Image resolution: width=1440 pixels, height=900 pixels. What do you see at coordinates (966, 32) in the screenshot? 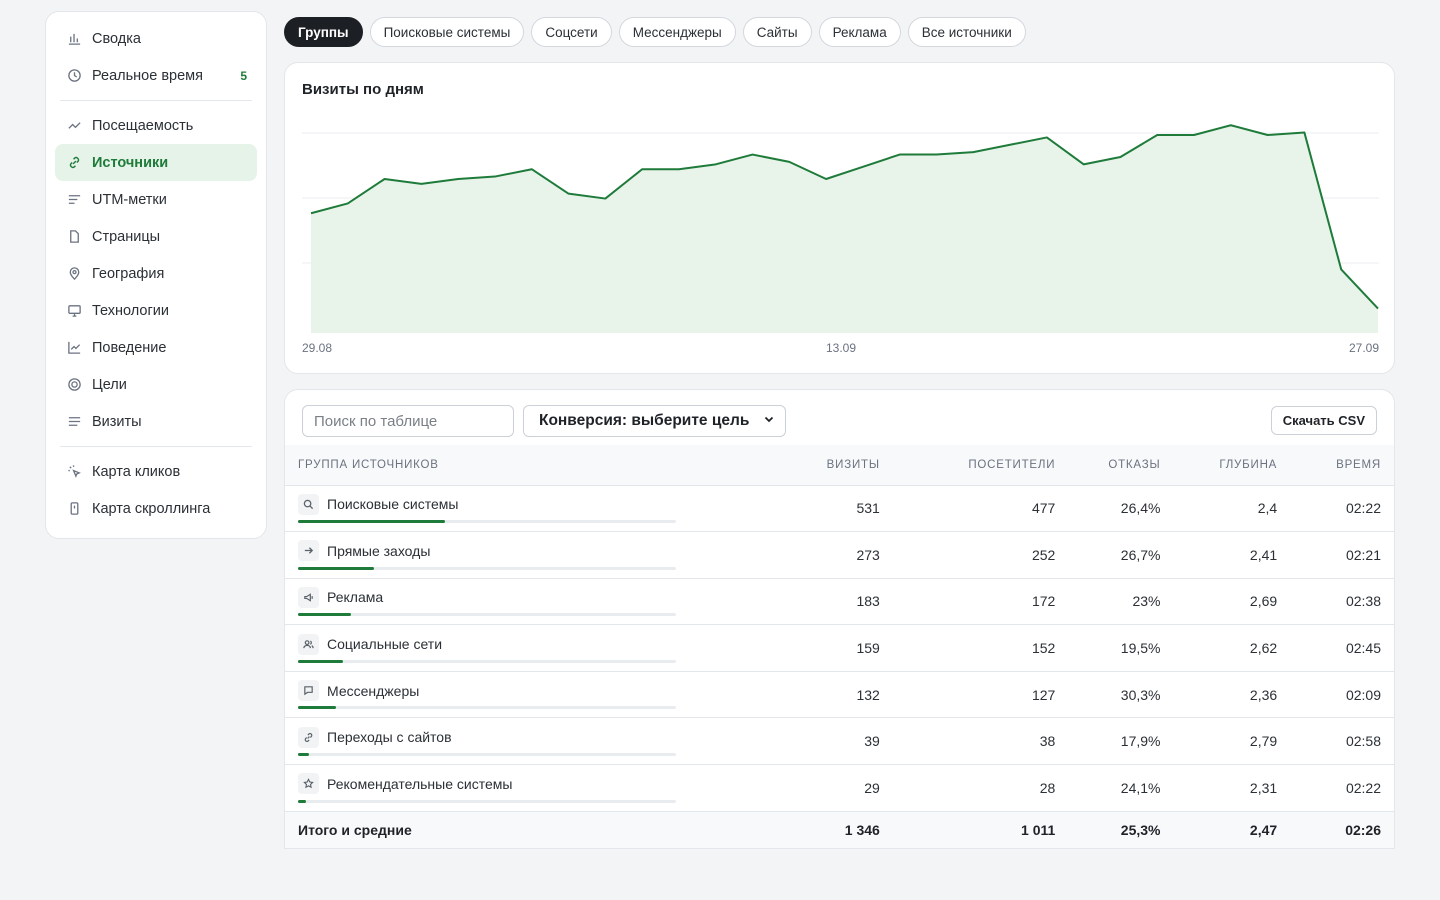
I see `tab-all-sources: Все источники` at bounding box center [966, 32].